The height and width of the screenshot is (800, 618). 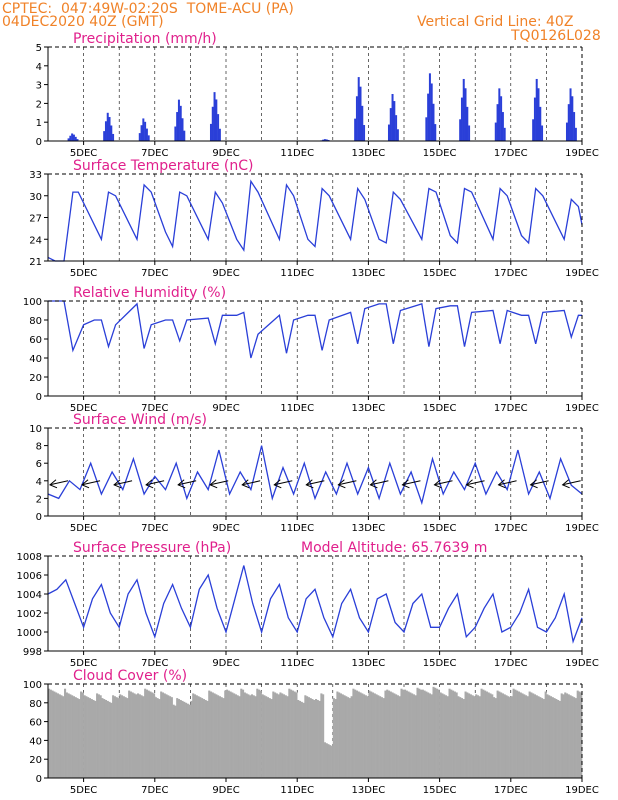 What do you see at coordinates (394, 548) in the screenshot?
I see `panel-annotation: Model Altitude: 65.7639 m` at bounding box center [394, 548].